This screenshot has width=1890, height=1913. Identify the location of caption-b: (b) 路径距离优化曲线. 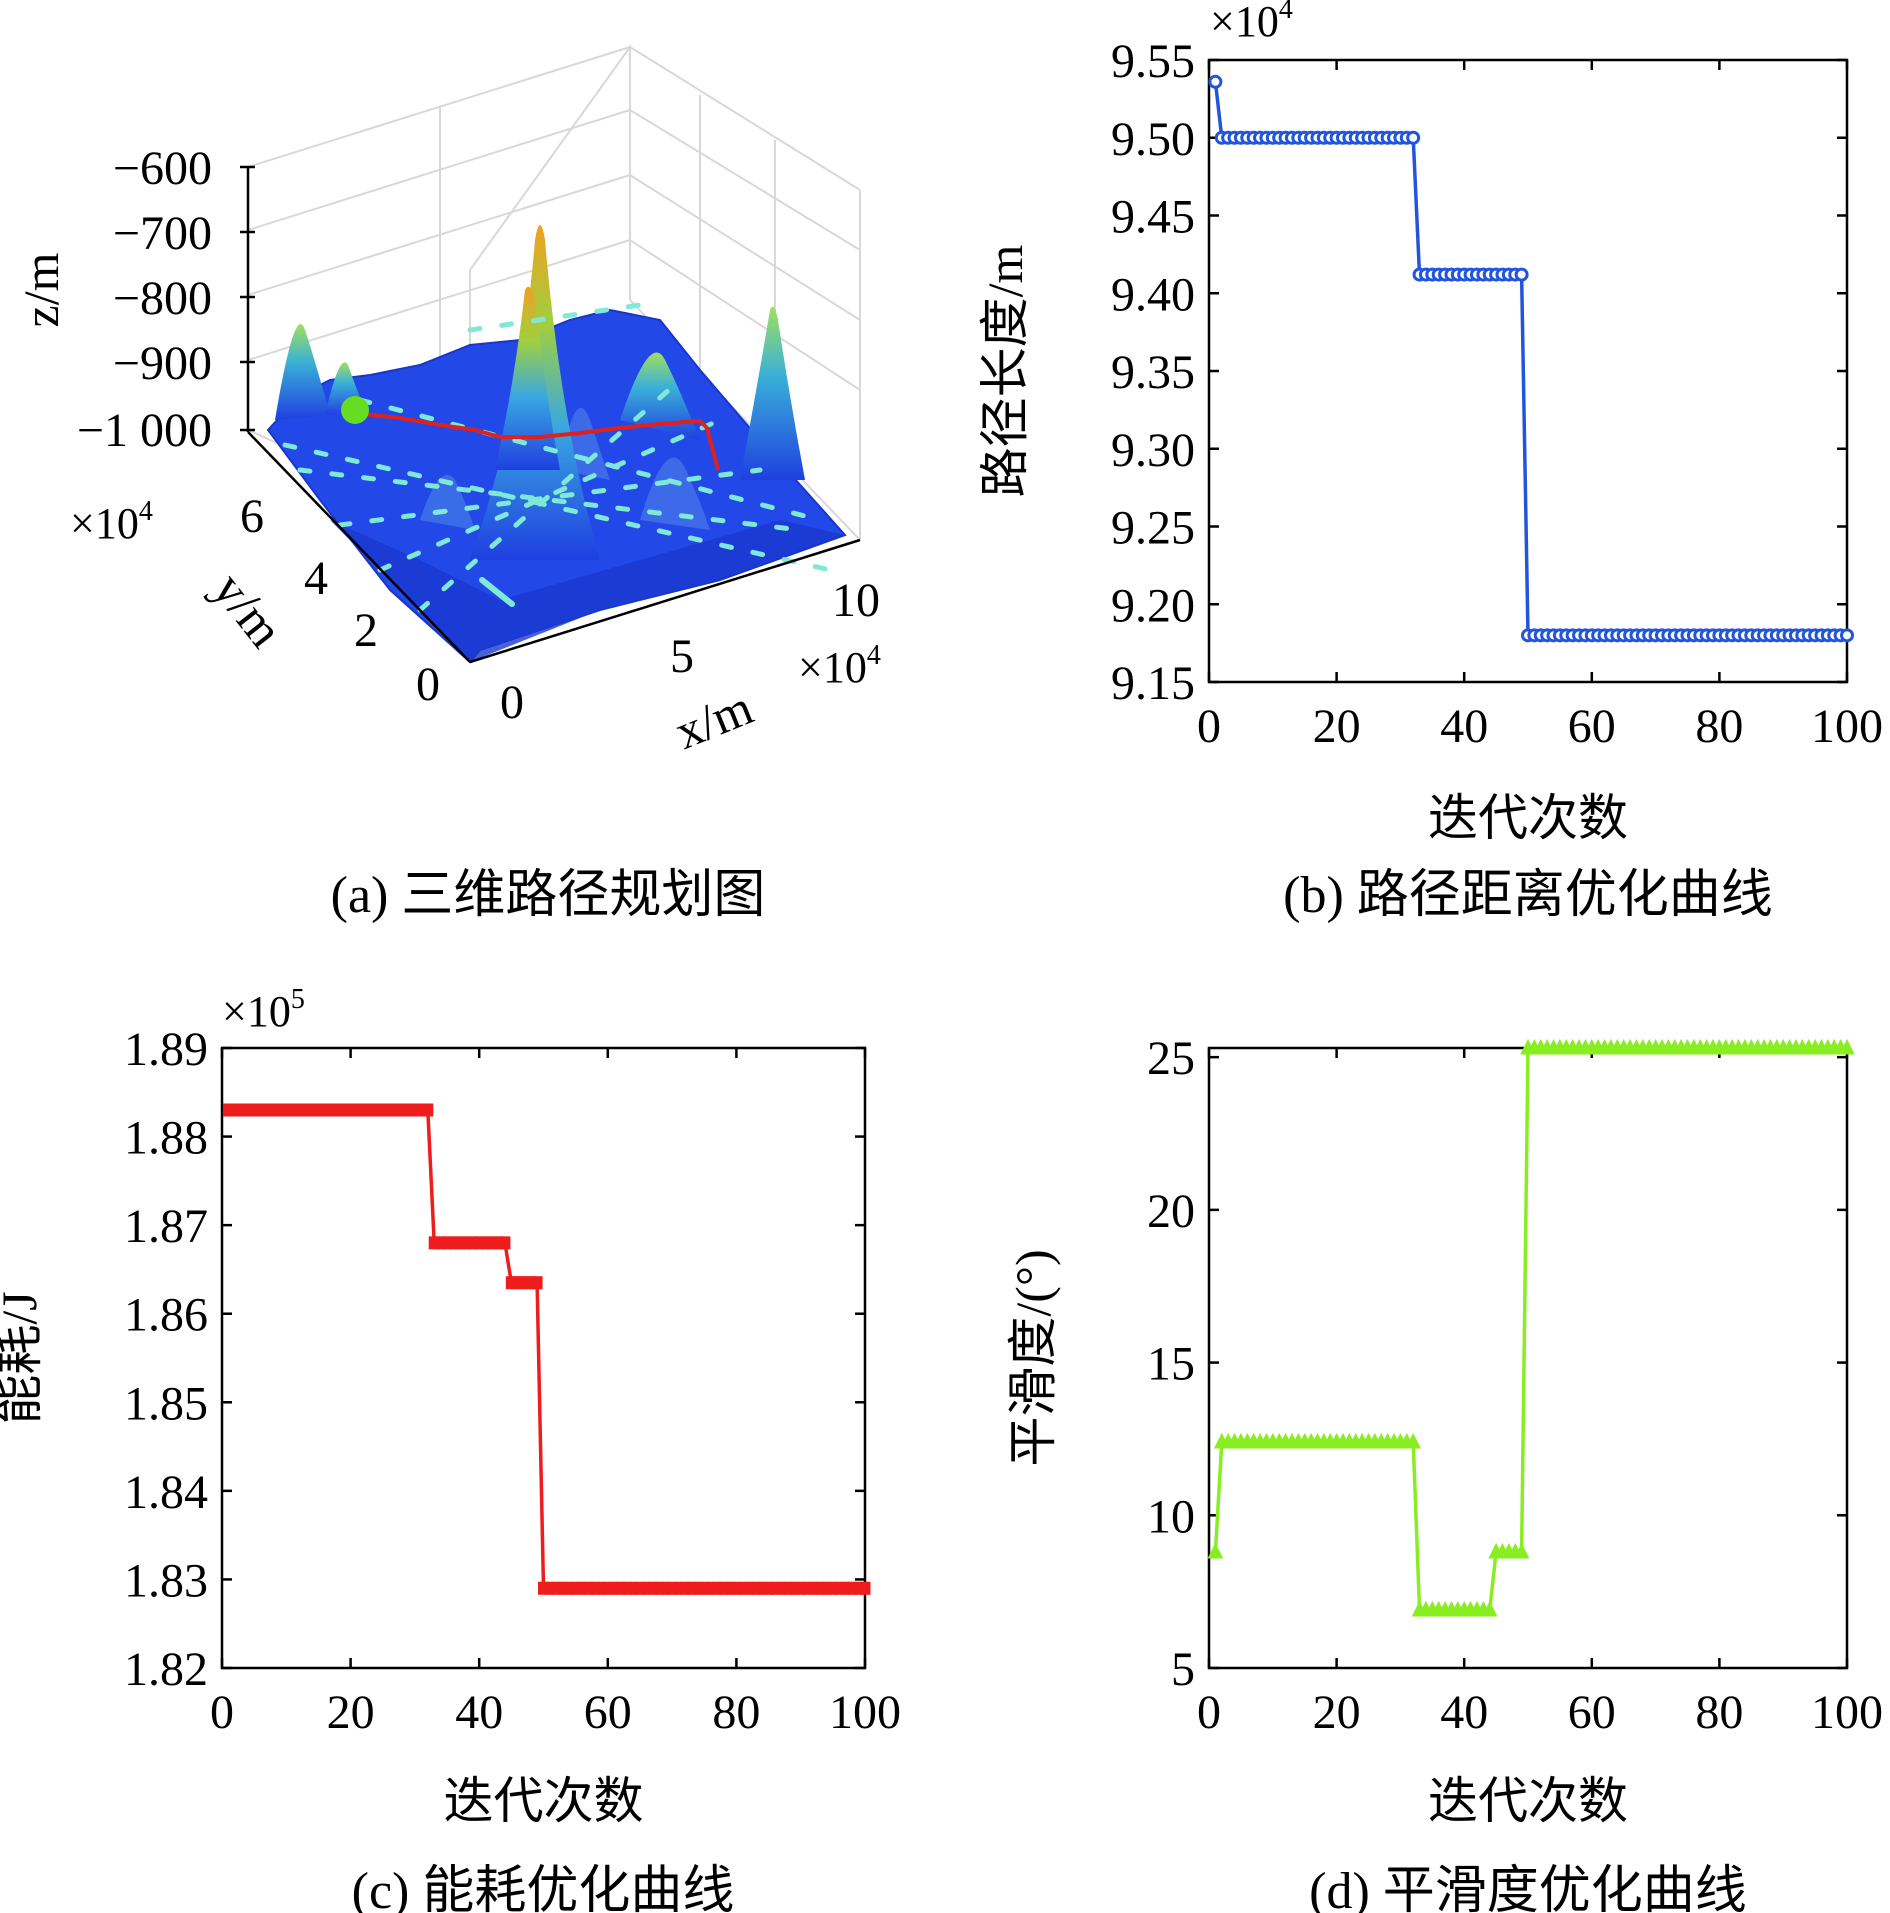
(1528, 895).